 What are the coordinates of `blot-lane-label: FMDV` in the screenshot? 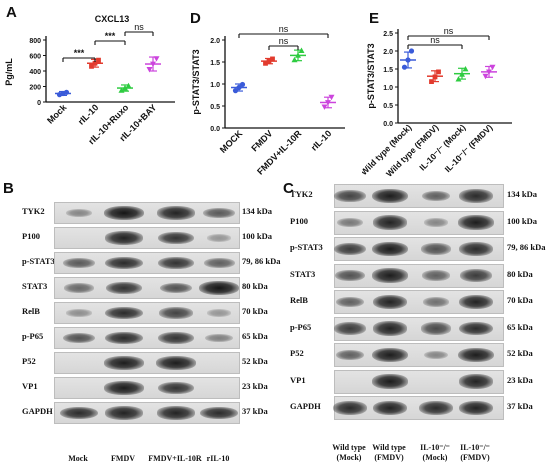 It's located at (123, 459).